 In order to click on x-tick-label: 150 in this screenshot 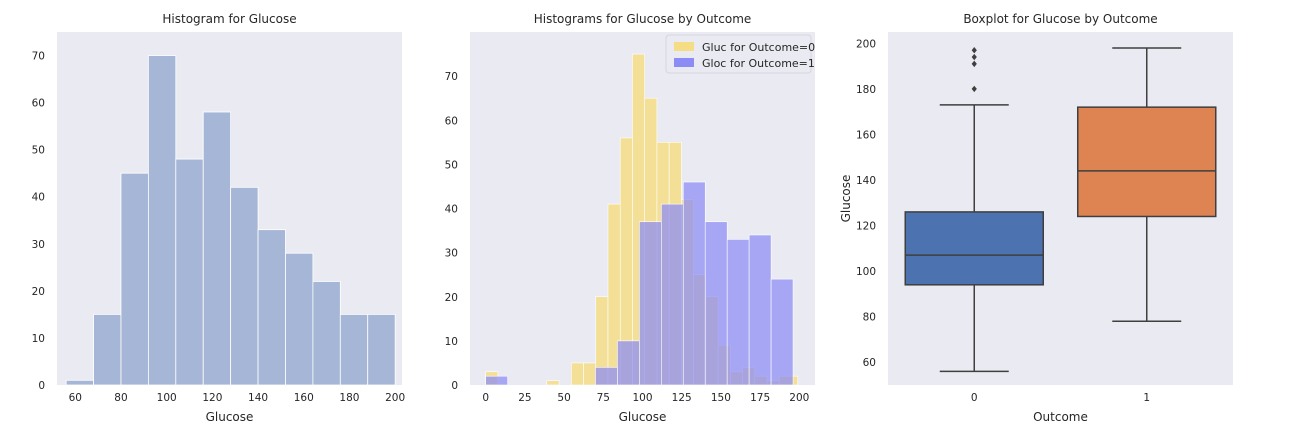, I will do `click(721, 398)`.